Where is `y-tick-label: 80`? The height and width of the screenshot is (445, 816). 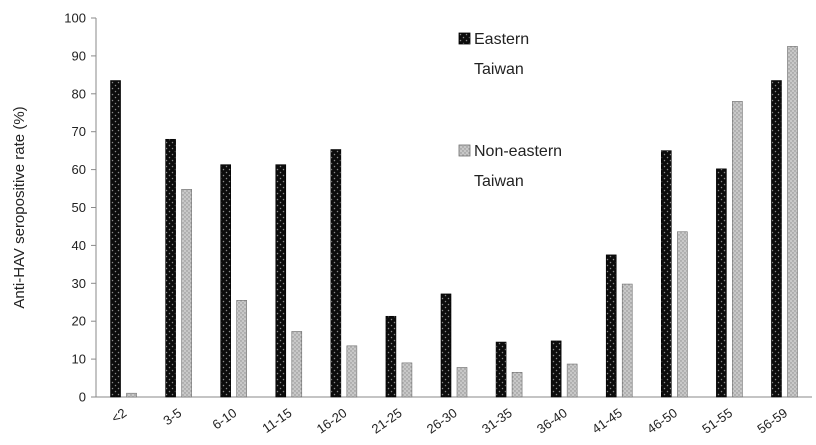
y-tick-label: 80 is located at coordinates (79, 93).